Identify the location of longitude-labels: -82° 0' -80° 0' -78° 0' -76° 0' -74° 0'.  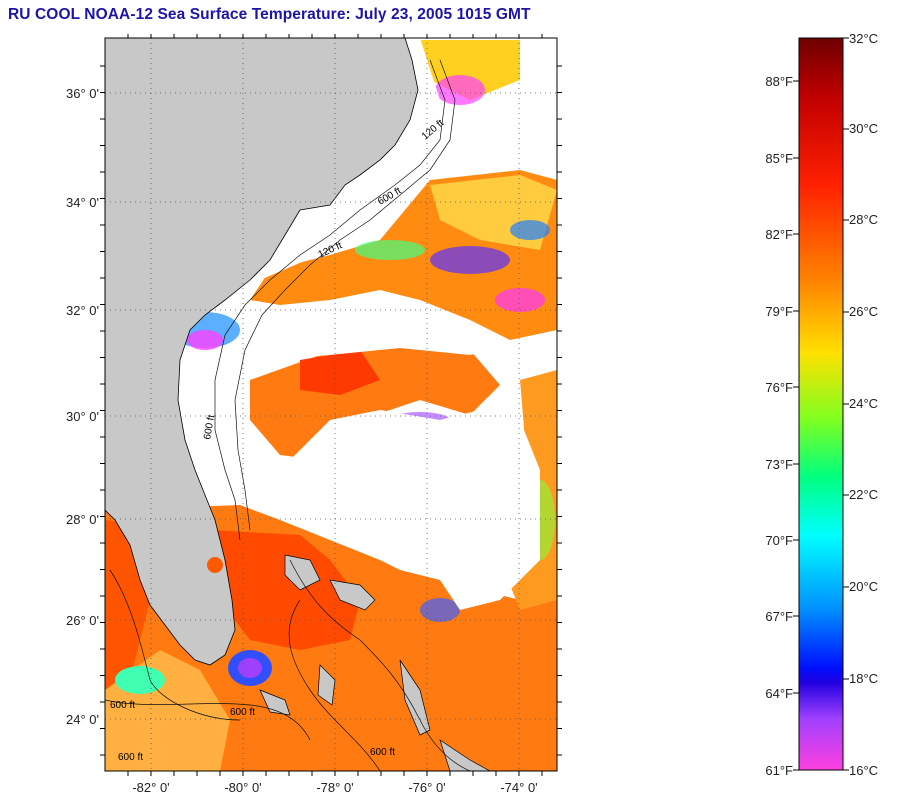
(334, 787).